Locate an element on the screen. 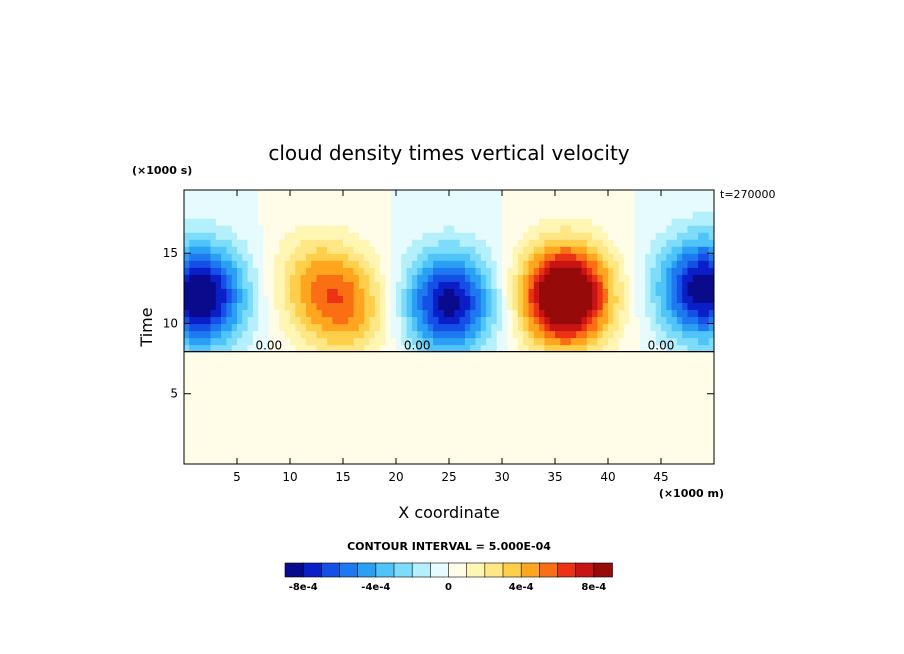  x-tick-label: 40 is located at coordinates (607, 477).